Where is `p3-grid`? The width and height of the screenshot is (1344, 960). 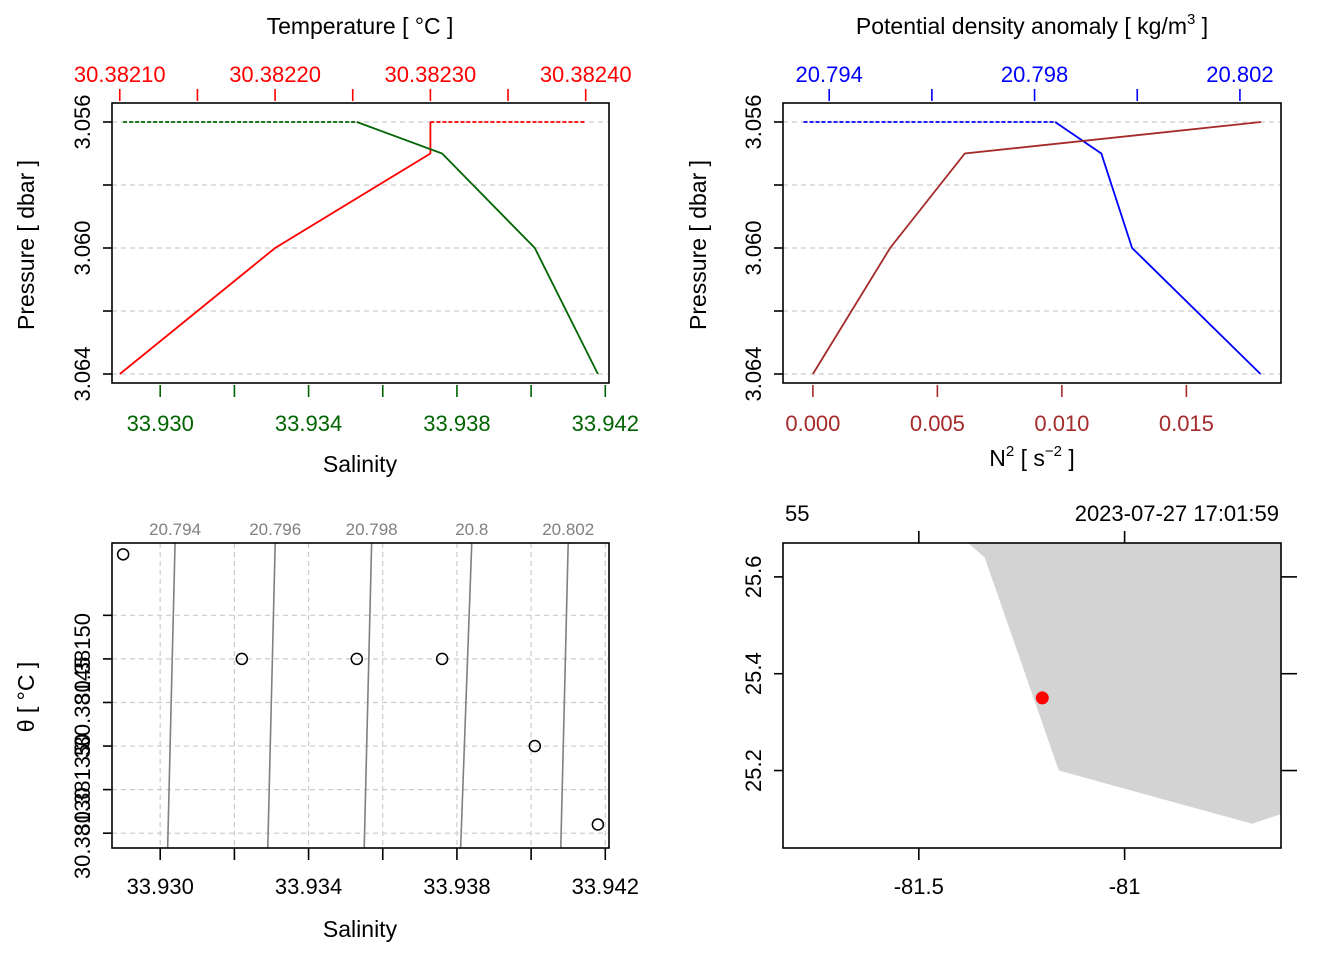
p3-grid is located at coordinates (360, 695).